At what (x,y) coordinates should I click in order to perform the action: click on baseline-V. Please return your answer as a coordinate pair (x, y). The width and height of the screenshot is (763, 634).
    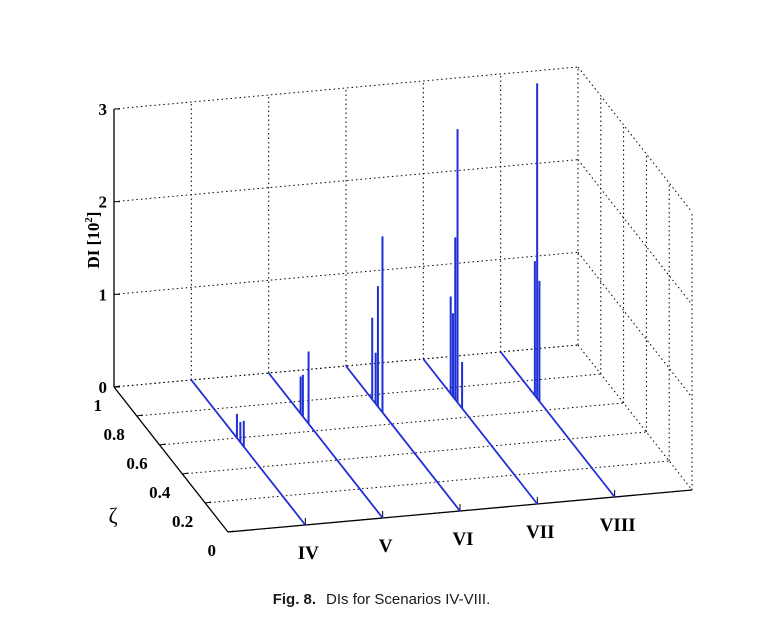
    Looking at the image, I should click on (325, 445).